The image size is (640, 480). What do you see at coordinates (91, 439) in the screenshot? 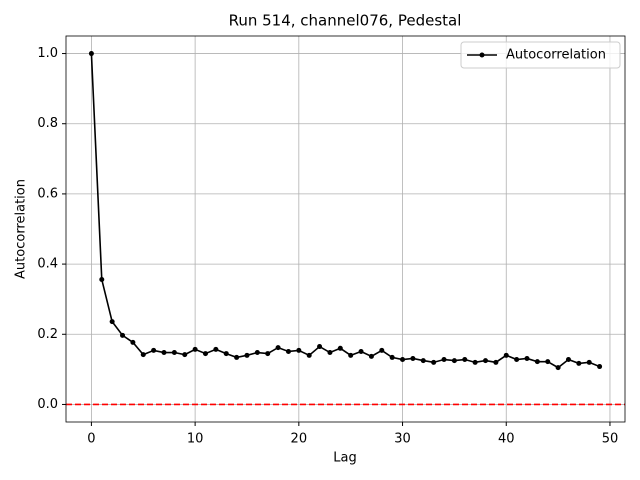
I see `x-tick-label: 0` at bounding box center [91, 439].